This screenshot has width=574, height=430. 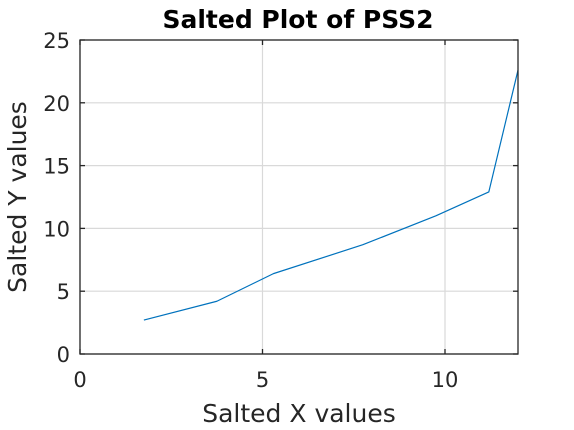 What do you see at coordinates (445, 380) in the screenshot?
I see `x-tick-label: 10` at bounding box center [445, 380].